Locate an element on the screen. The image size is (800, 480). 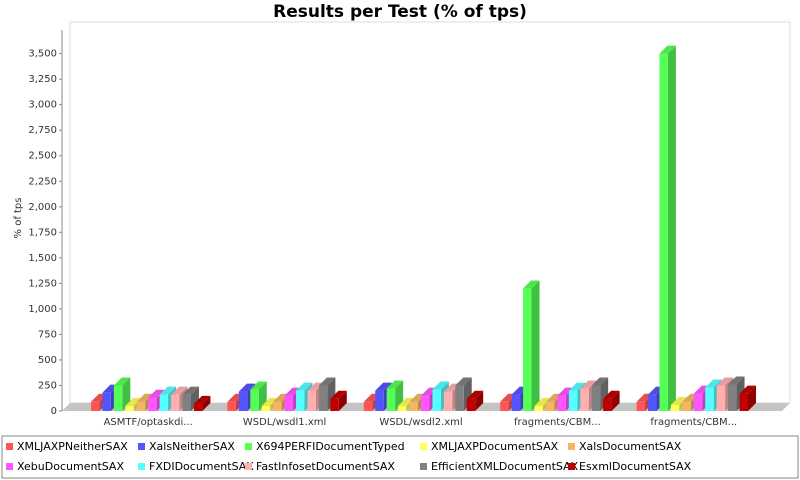
y-tick-label: 2,500 is located at coordinates (42, 156).